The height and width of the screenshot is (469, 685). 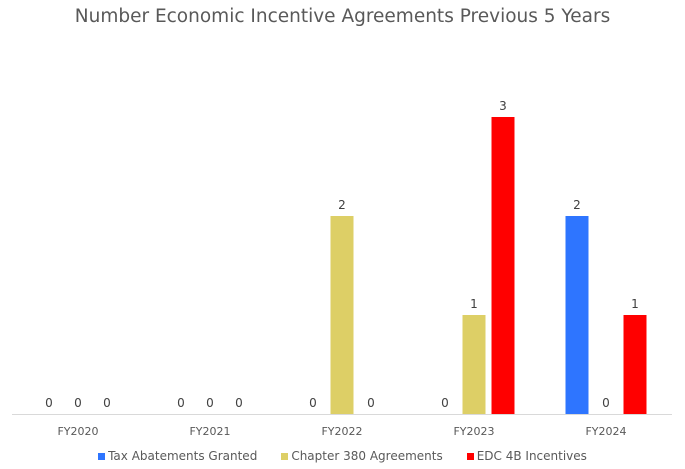 What do you see at coordinates (605, 431) in the screenshot?
I see `x-tick-label: FY2024` at bounding box center [605, 431].